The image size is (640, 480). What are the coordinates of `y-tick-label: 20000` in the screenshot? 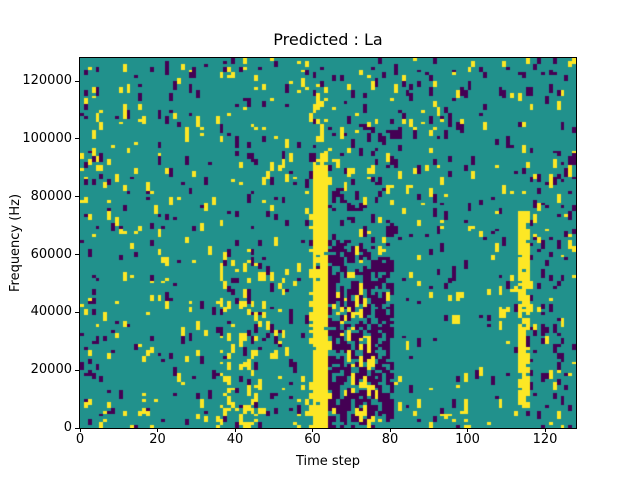 It's located at (51, 370).